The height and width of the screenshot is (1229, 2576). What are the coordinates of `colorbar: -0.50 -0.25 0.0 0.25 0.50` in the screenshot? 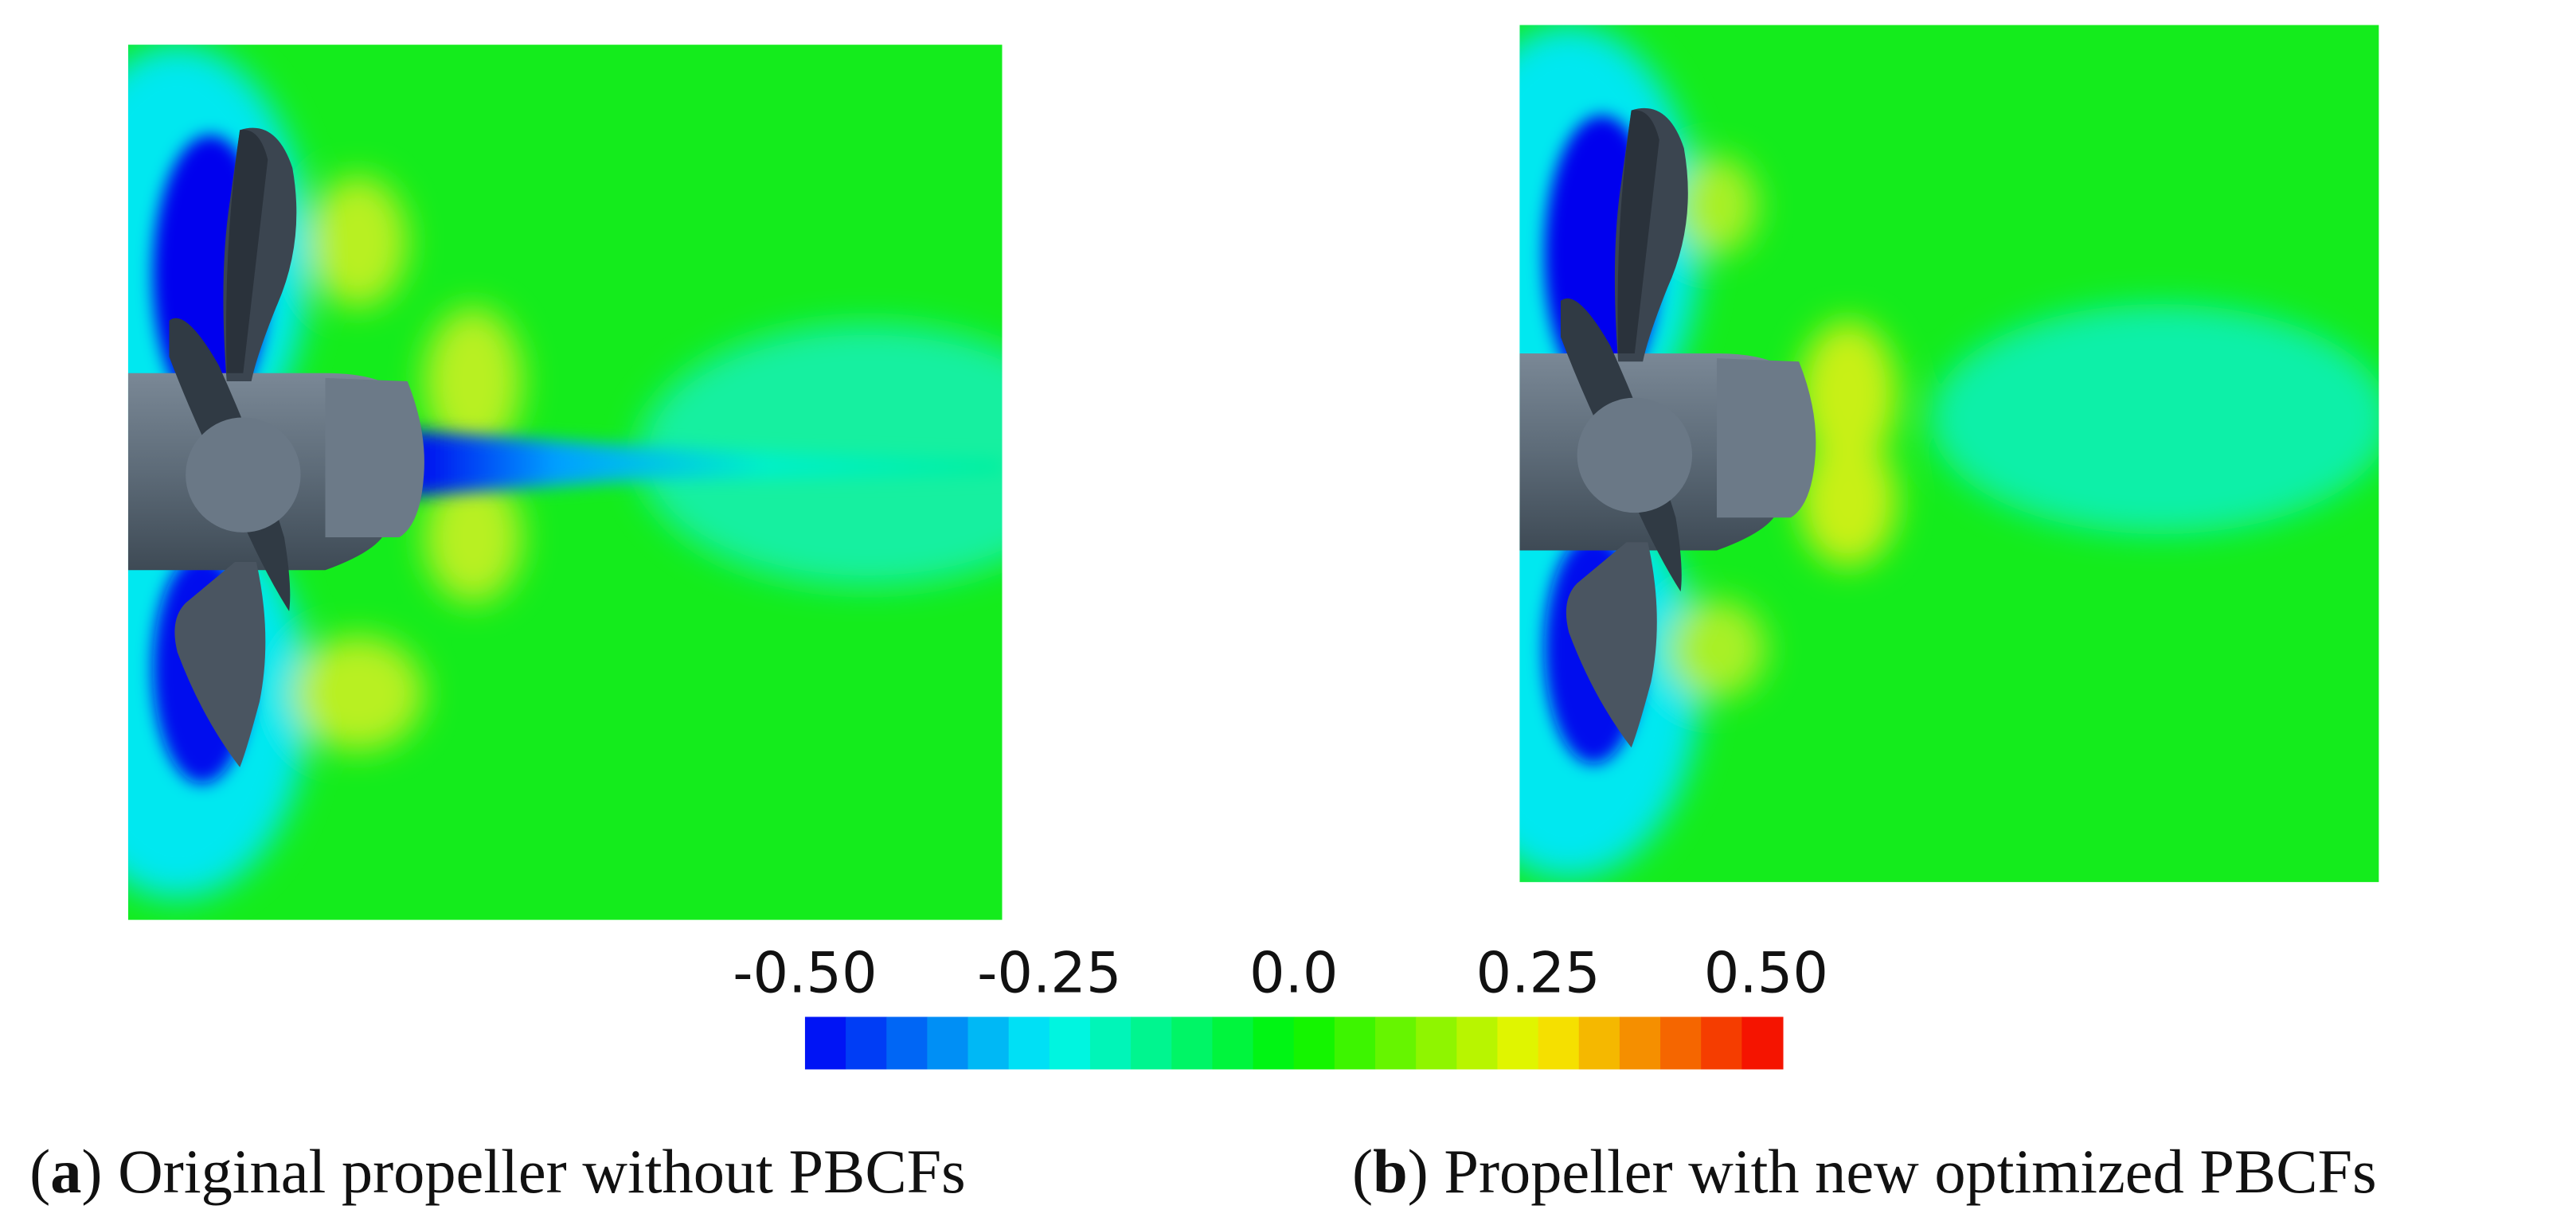 It's located at (1281, 1006).